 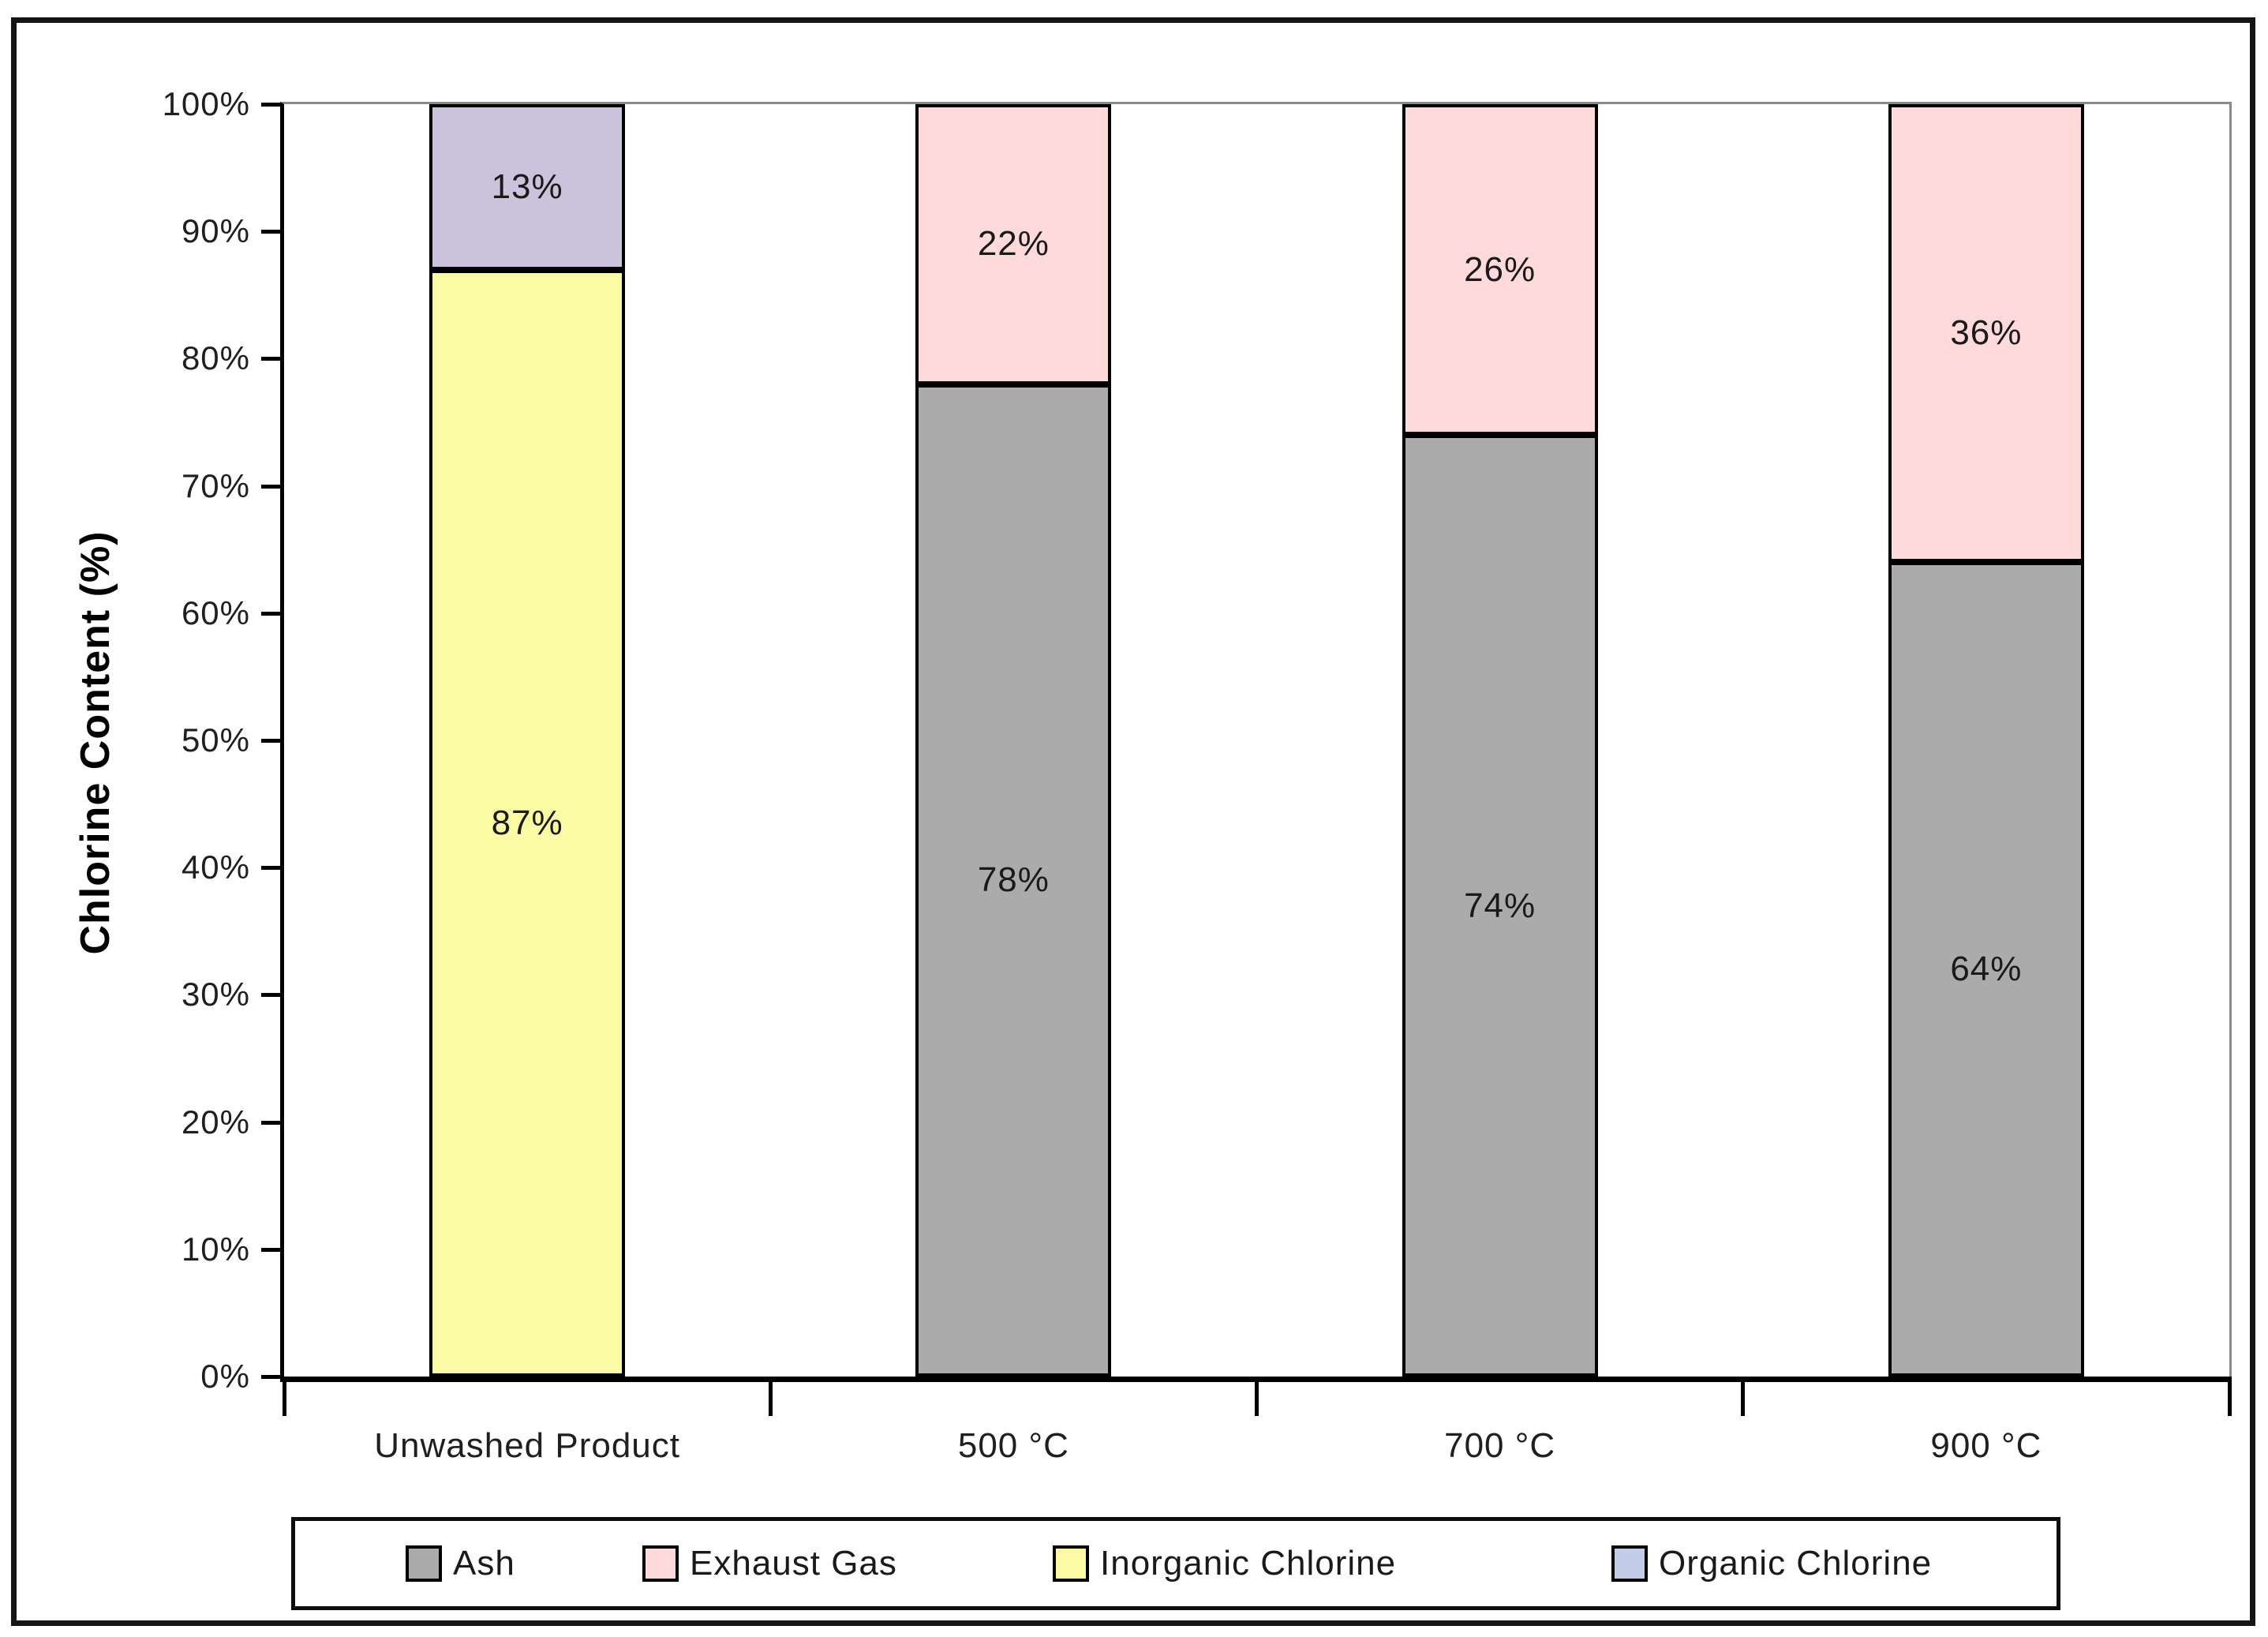 I want to click on legend-item: Ash, so click(x=461, y=1563).